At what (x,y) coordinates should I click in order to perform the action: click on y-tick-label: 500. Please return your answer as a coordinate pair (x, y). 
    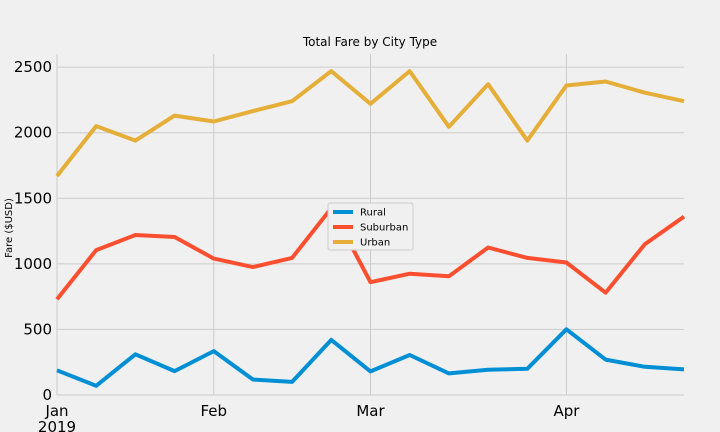
    Looking at the image, I should click on (37, 329).